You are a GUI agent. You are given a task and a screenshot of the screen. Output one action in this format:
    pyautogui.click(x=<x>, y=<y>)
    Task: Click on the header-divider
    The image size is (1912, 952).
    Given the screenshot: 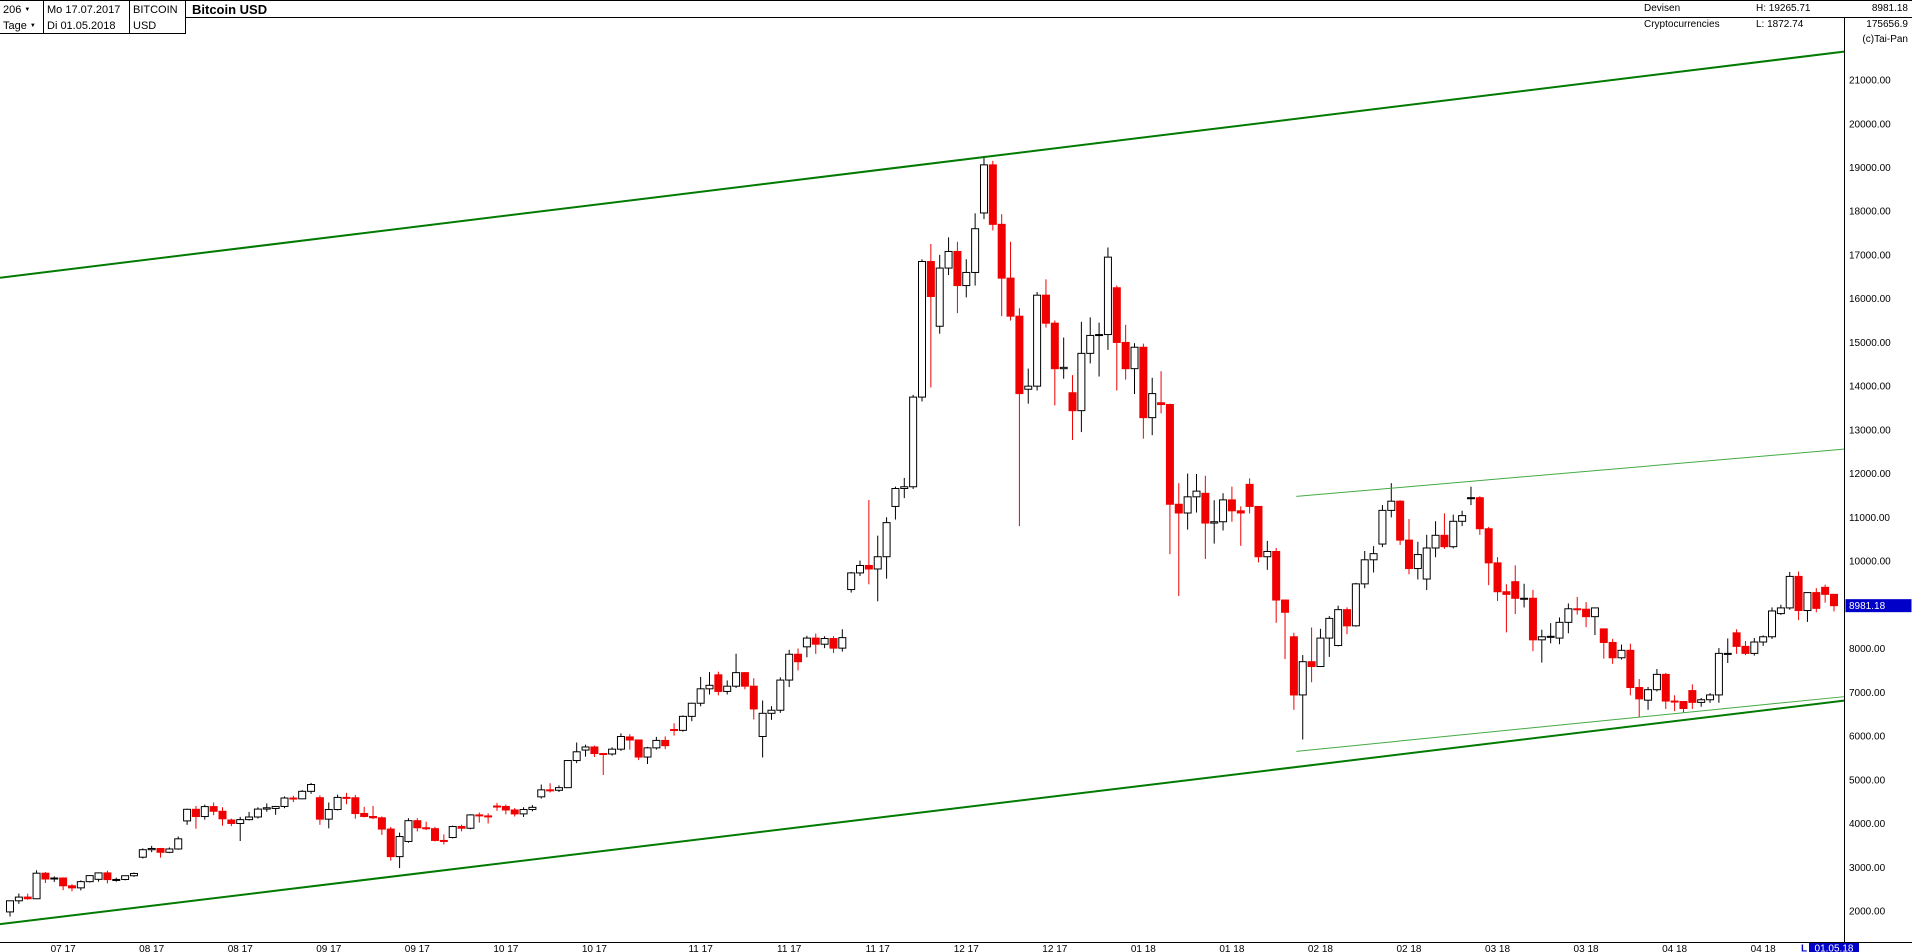 What is the action you would take?
    pyautogui.click(x=956, y=17)
    